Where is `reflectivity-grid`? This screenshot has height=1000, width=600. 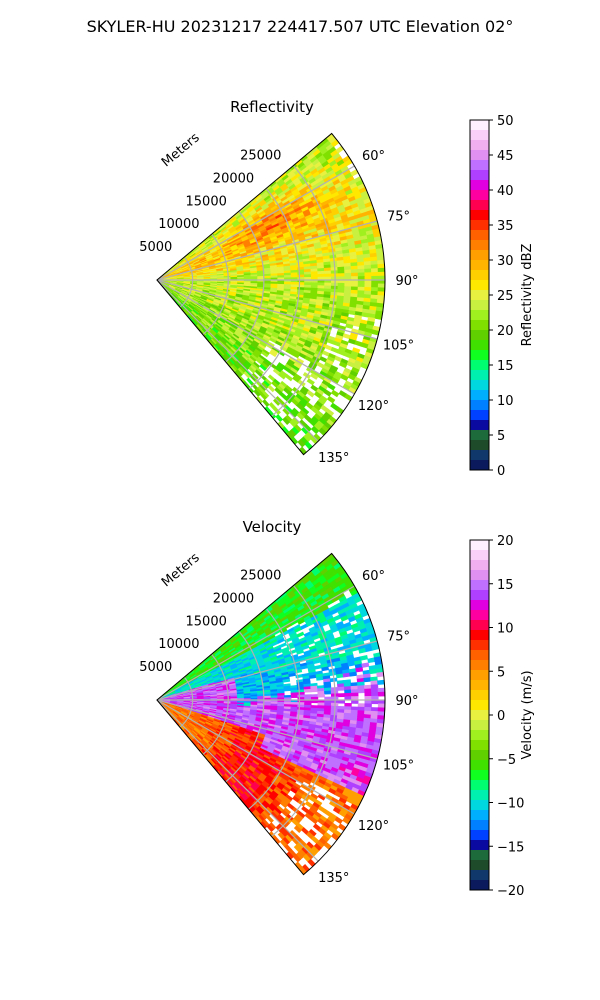
reflectivity-grid is located at coordinates (271, 294).